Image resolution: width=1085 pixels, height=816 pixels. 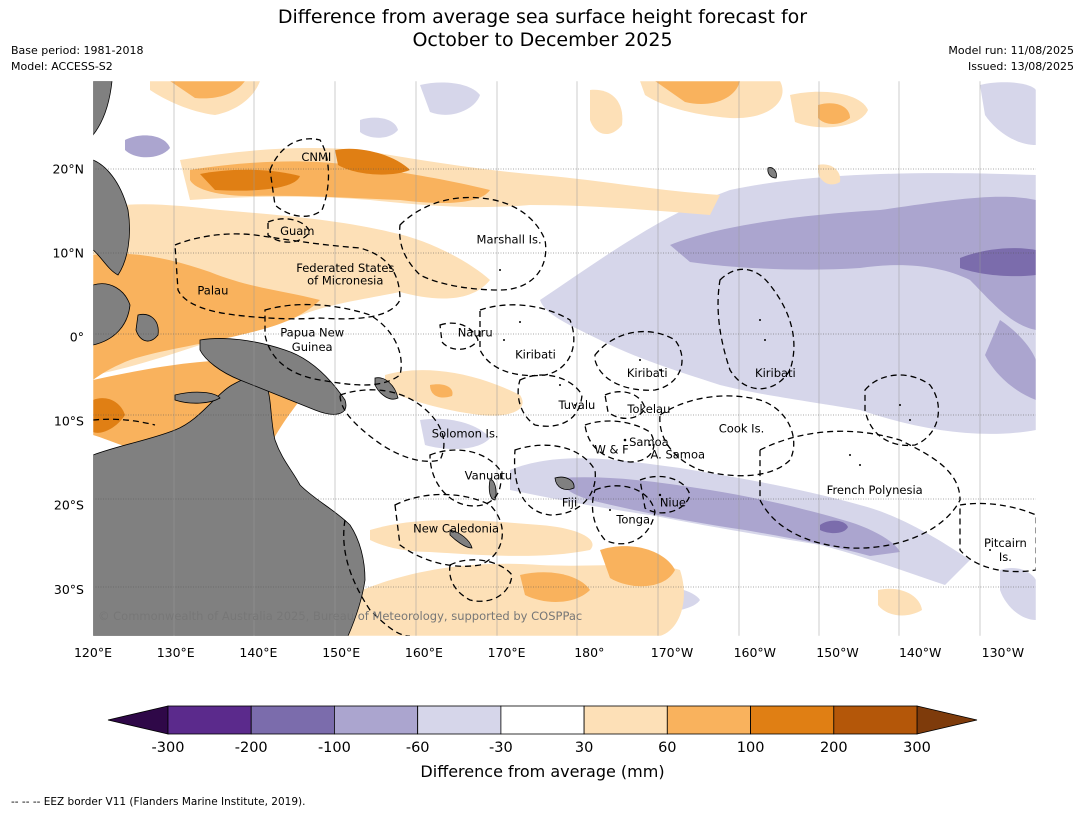 I want to click on meta-right: Model run: 11/08/2025 Issued: 13/08/2025, so click(x=1011, y=59).